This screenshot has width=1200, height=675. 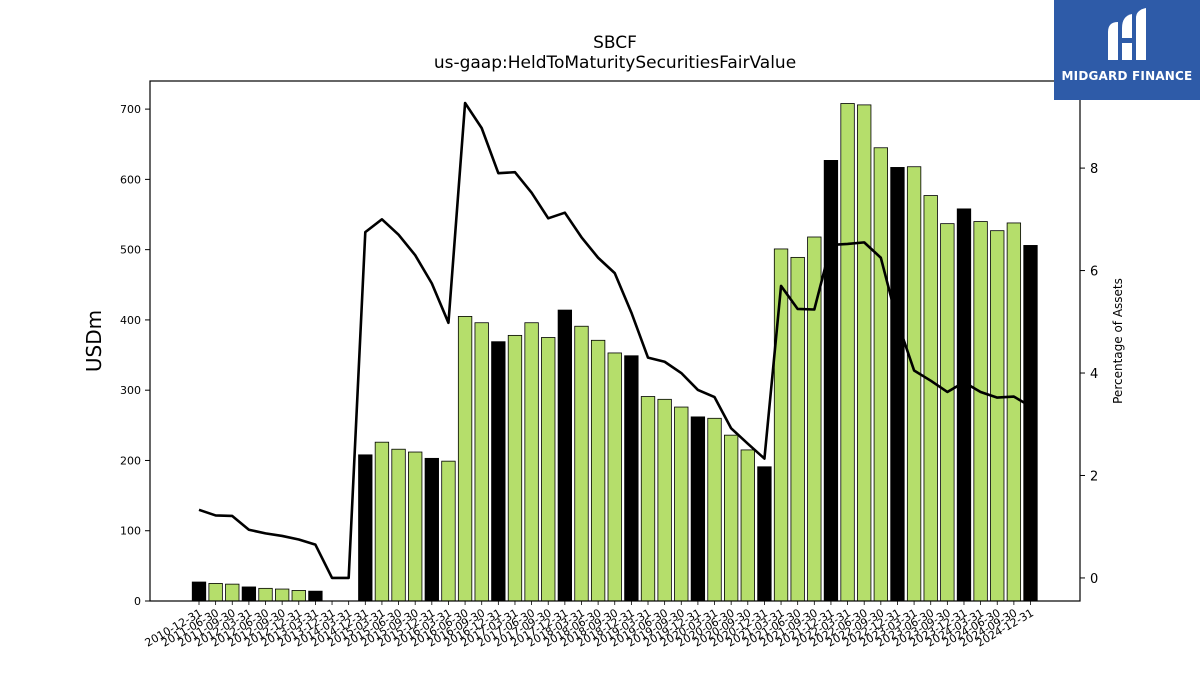 What do you see at coordinates (130, 390) in the screenshot?
I see `y-tick-label-300: 300` at bounding box center [130, 390].